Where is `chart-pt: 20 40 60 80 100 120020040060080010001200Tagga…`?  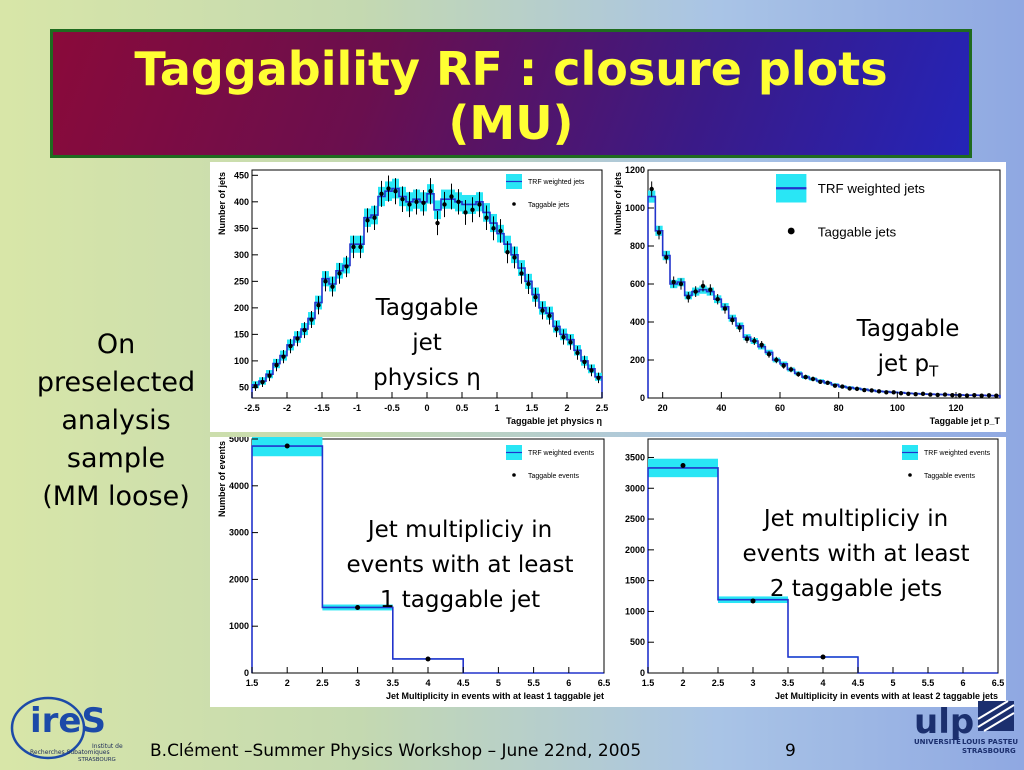
chart-pt: 20 40 60 80 100 120020040060080010001200Tagga… is located at coordinates (807, 295).